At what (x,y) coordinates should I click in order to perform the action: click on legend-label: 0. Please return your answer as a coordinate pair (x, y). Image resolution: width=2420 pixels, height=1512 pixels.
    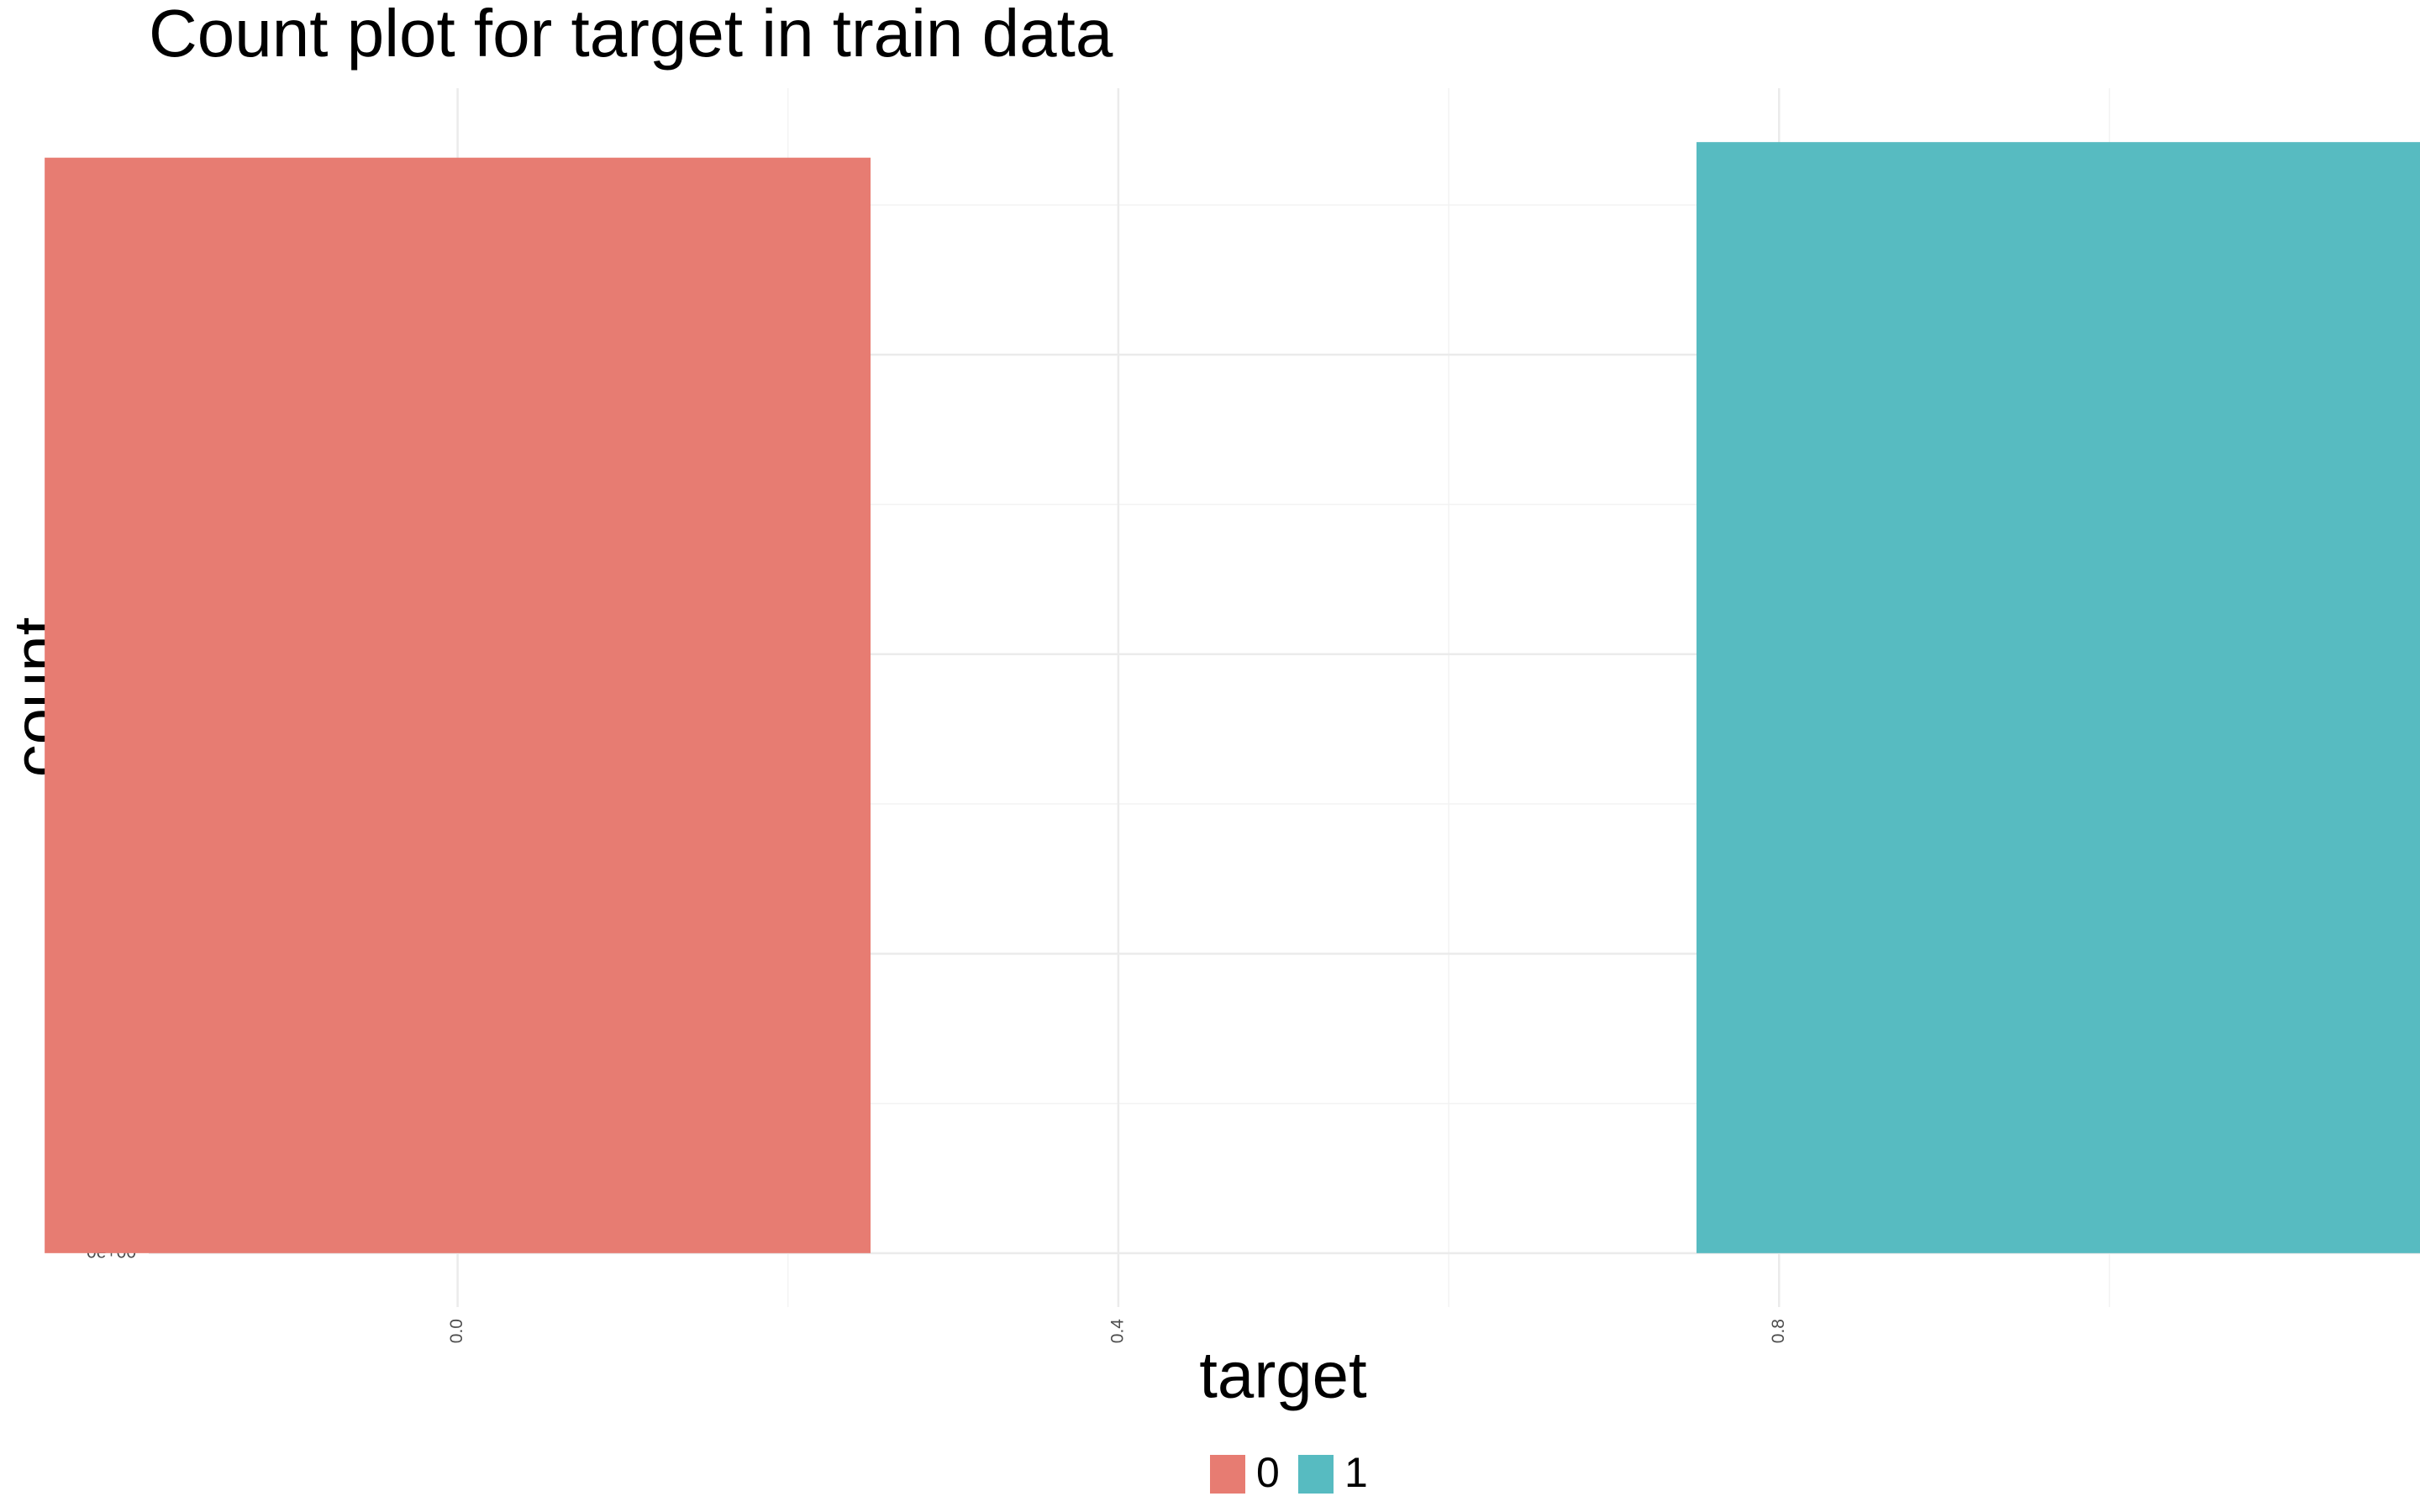
    Looking at the image, I should click on (1268, 1472).